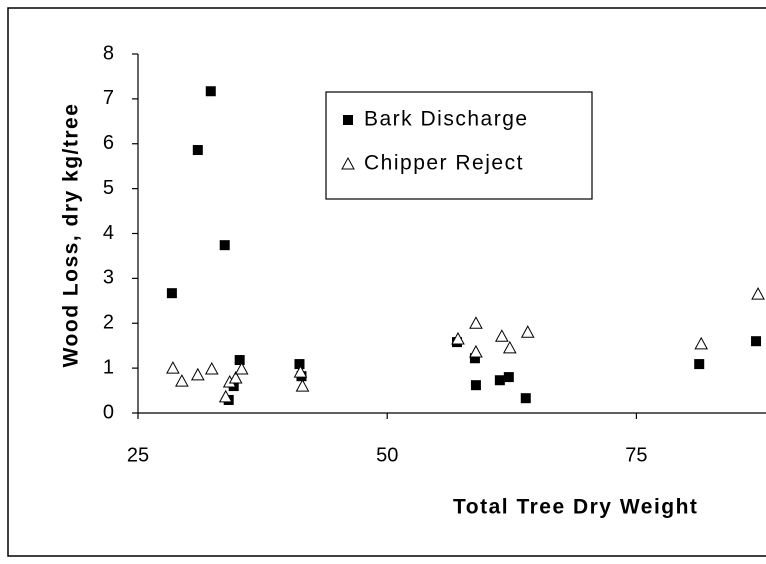 The height and width of the screenshot is (564, 766). I want to click on y-tick-label: 3, so click(108, 278).